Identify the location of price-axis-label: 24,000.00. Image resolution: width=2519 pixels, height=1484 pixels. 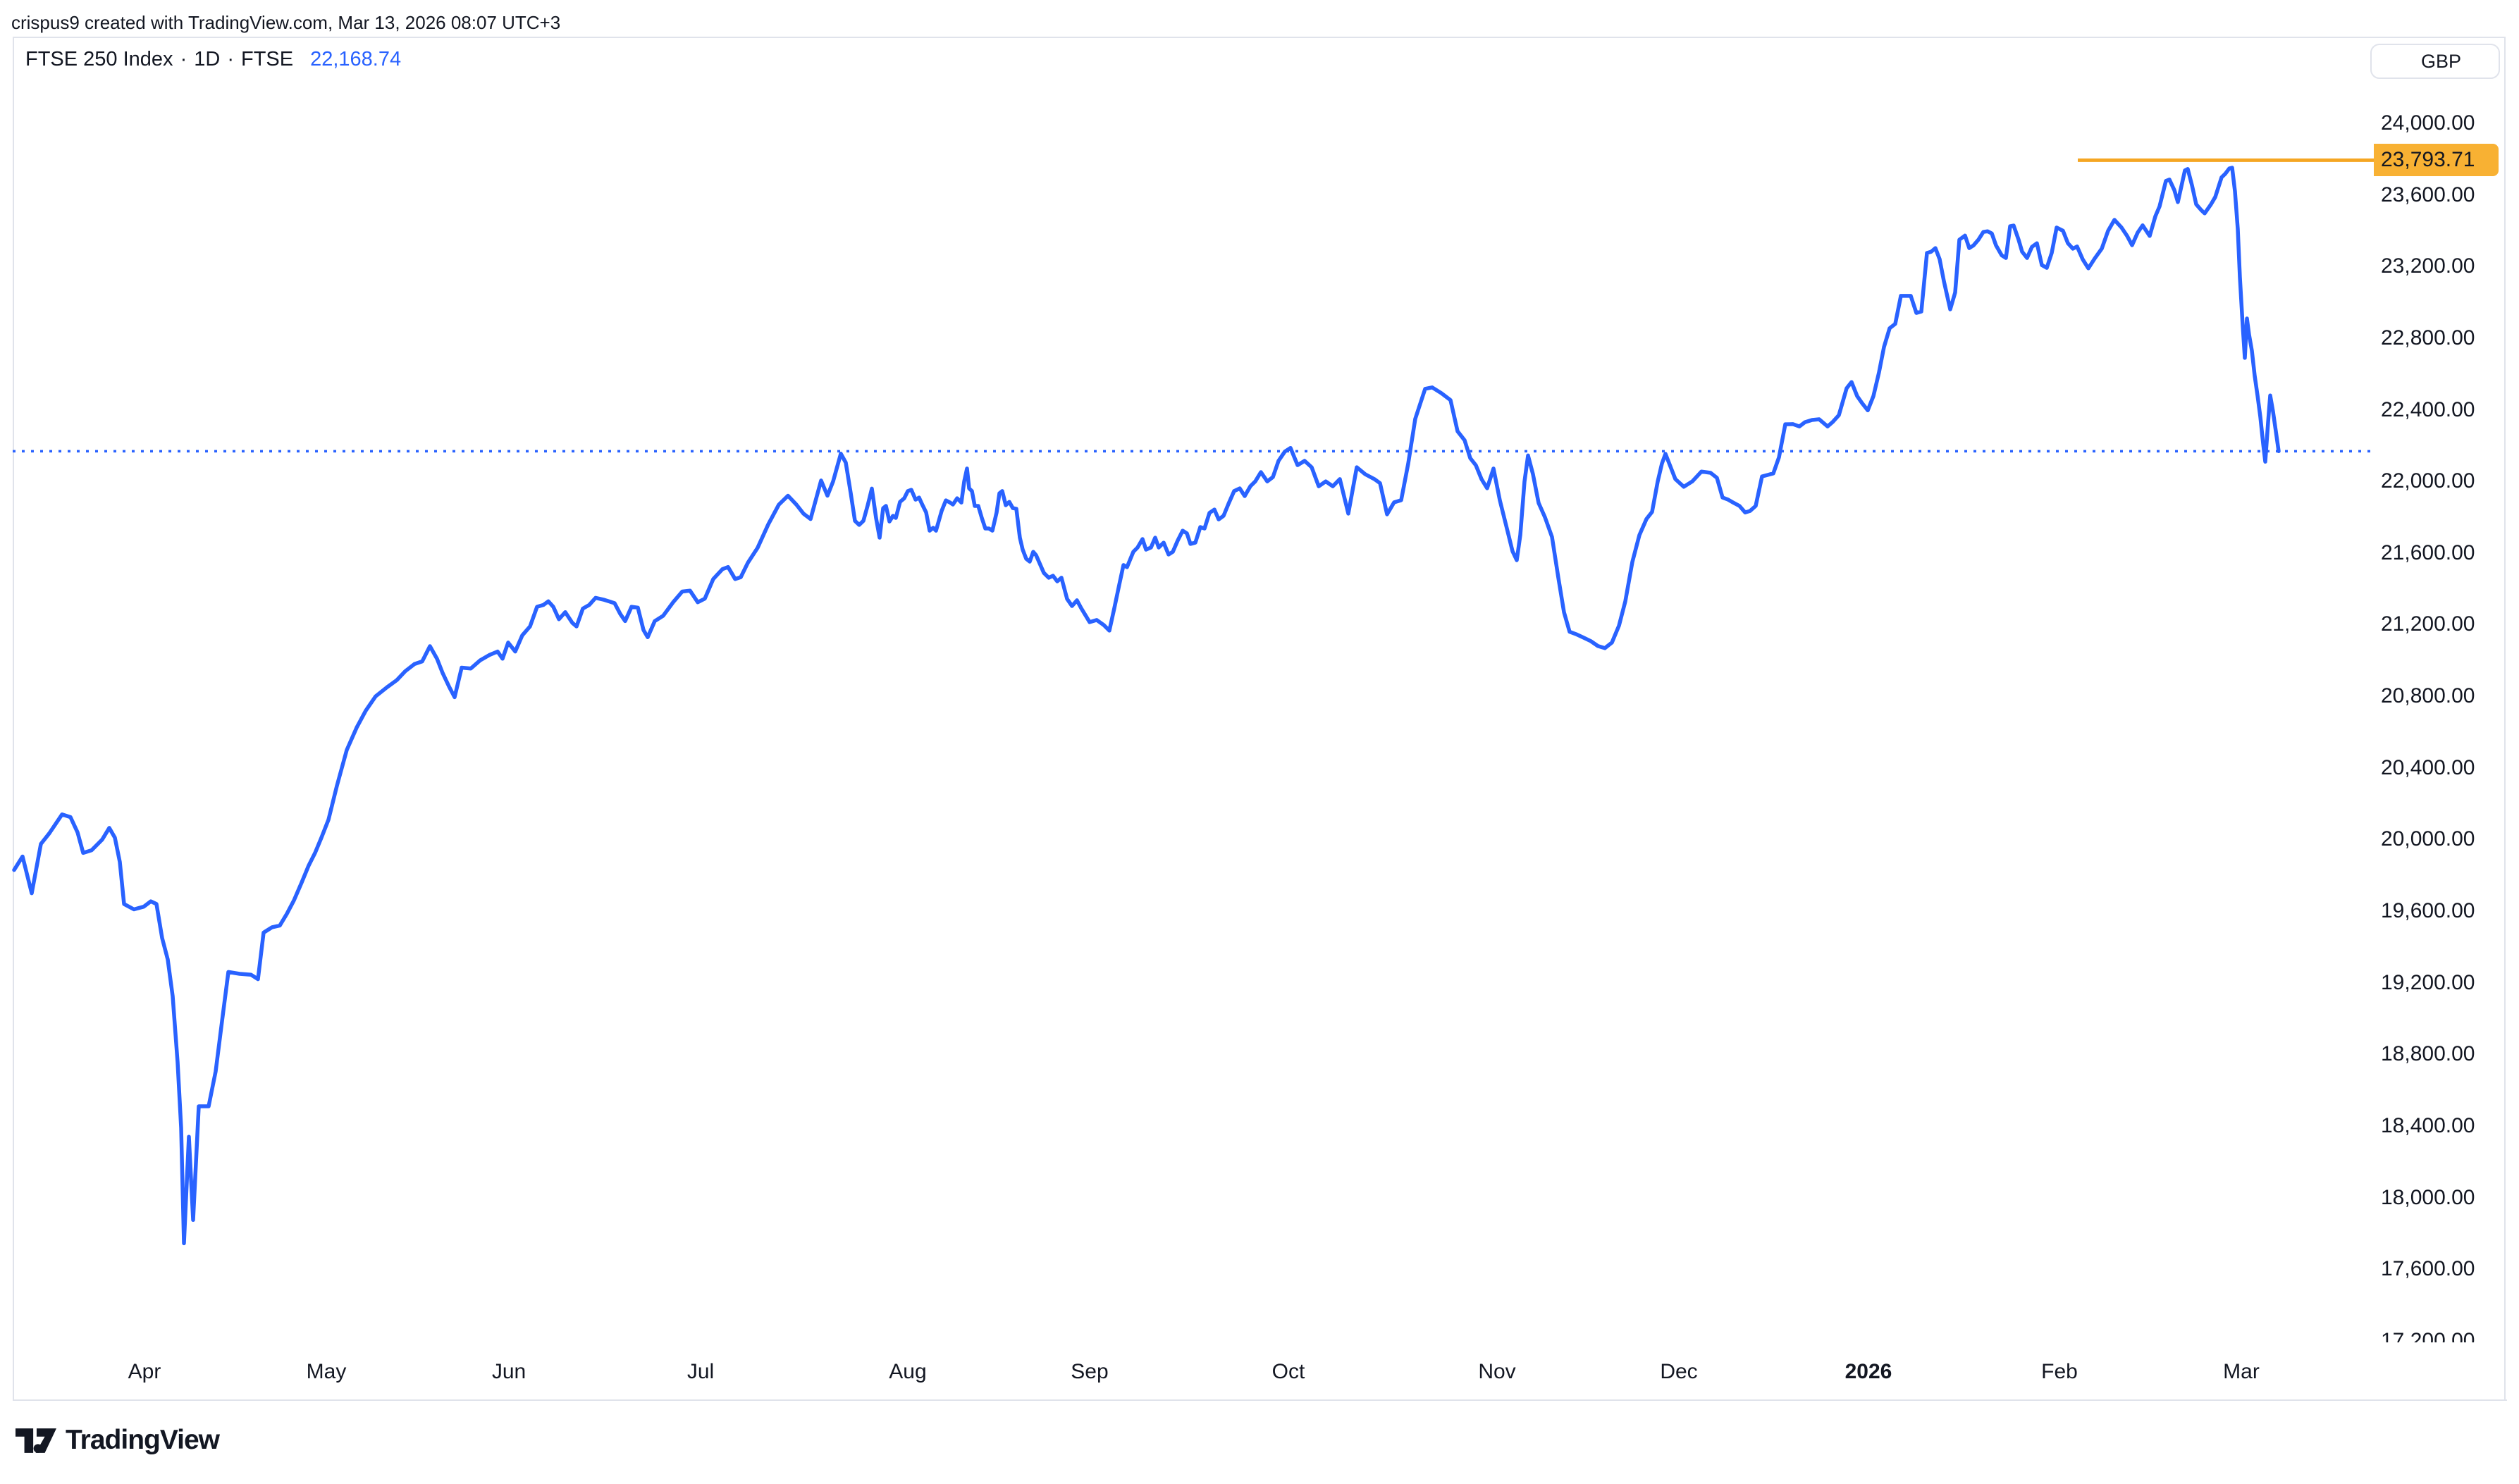
(2428, 123).